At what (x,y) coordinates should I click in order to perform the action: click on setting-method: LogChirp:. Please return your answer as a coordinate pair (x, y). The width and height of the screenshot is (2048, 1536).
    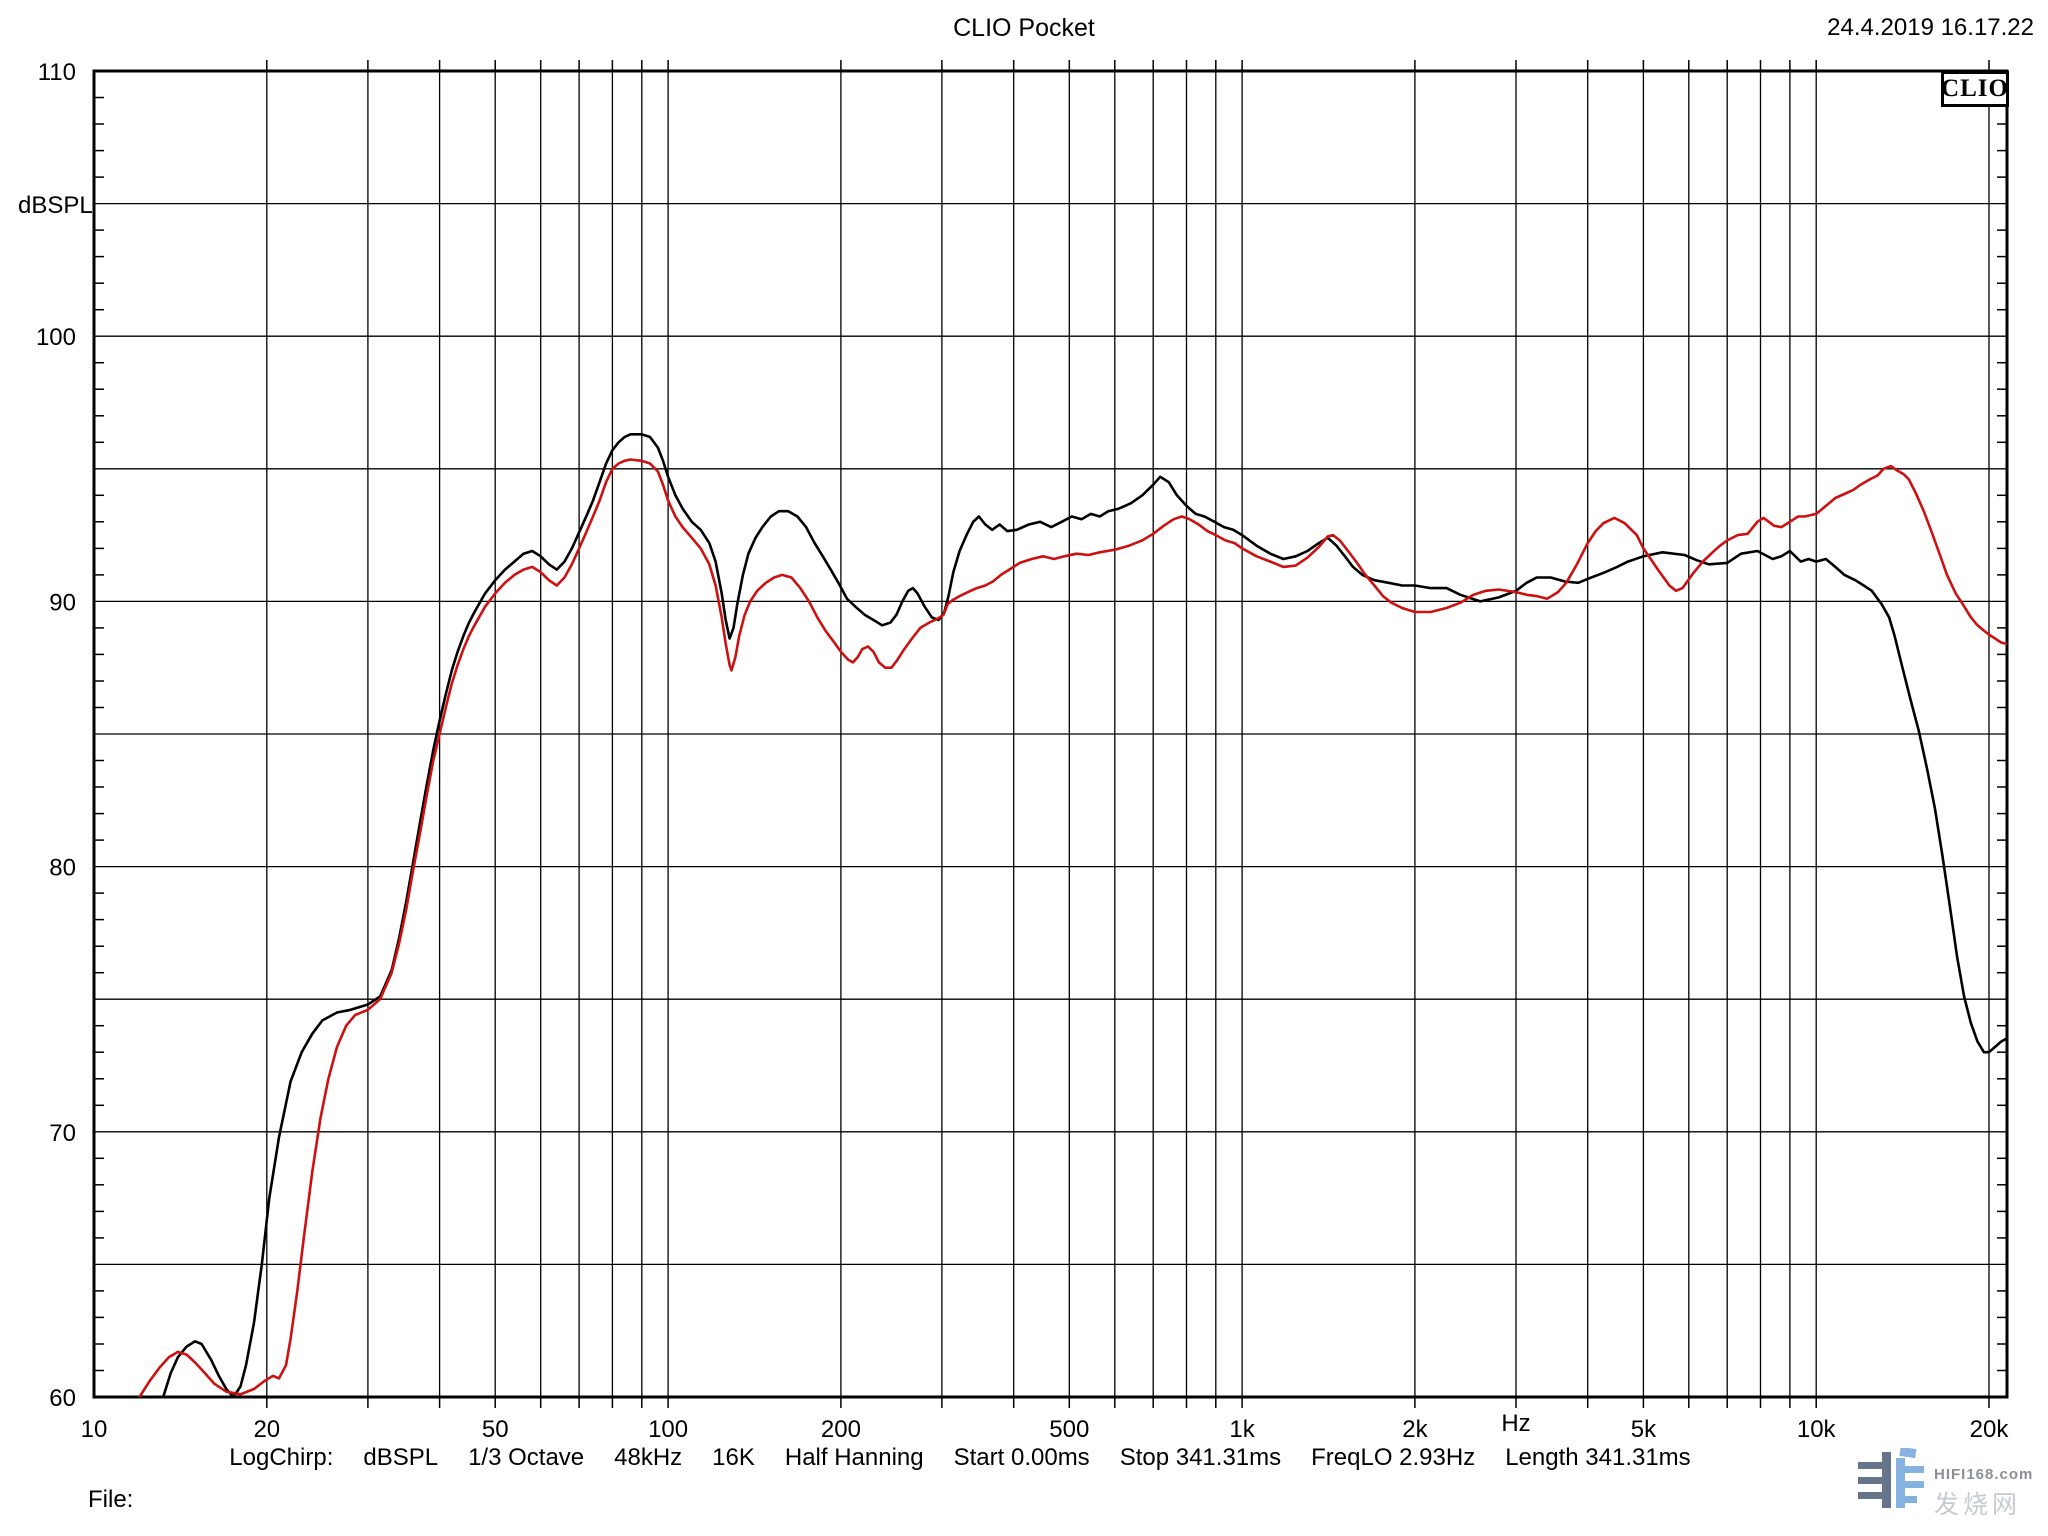
    Looking at the image, I should click on (281, 1457).